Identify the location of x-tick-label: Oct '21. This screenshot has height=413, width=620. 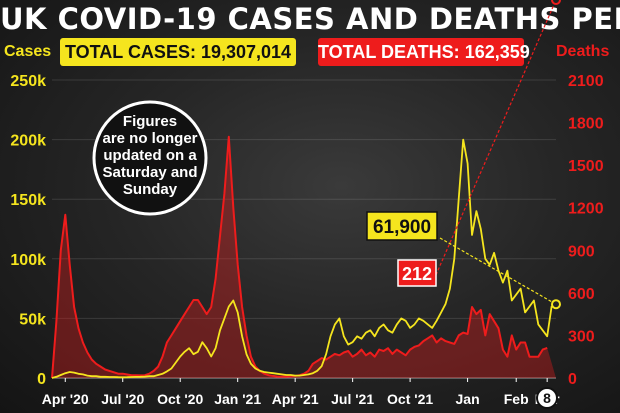
(410, 399).